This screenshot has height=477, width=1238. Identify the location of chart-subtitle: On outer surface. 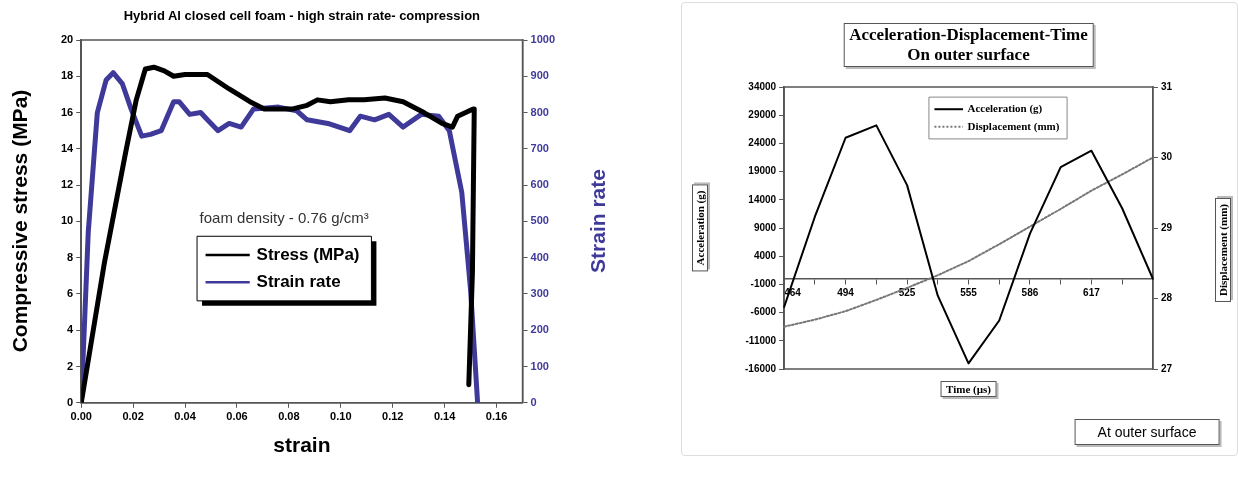
(968, 54).